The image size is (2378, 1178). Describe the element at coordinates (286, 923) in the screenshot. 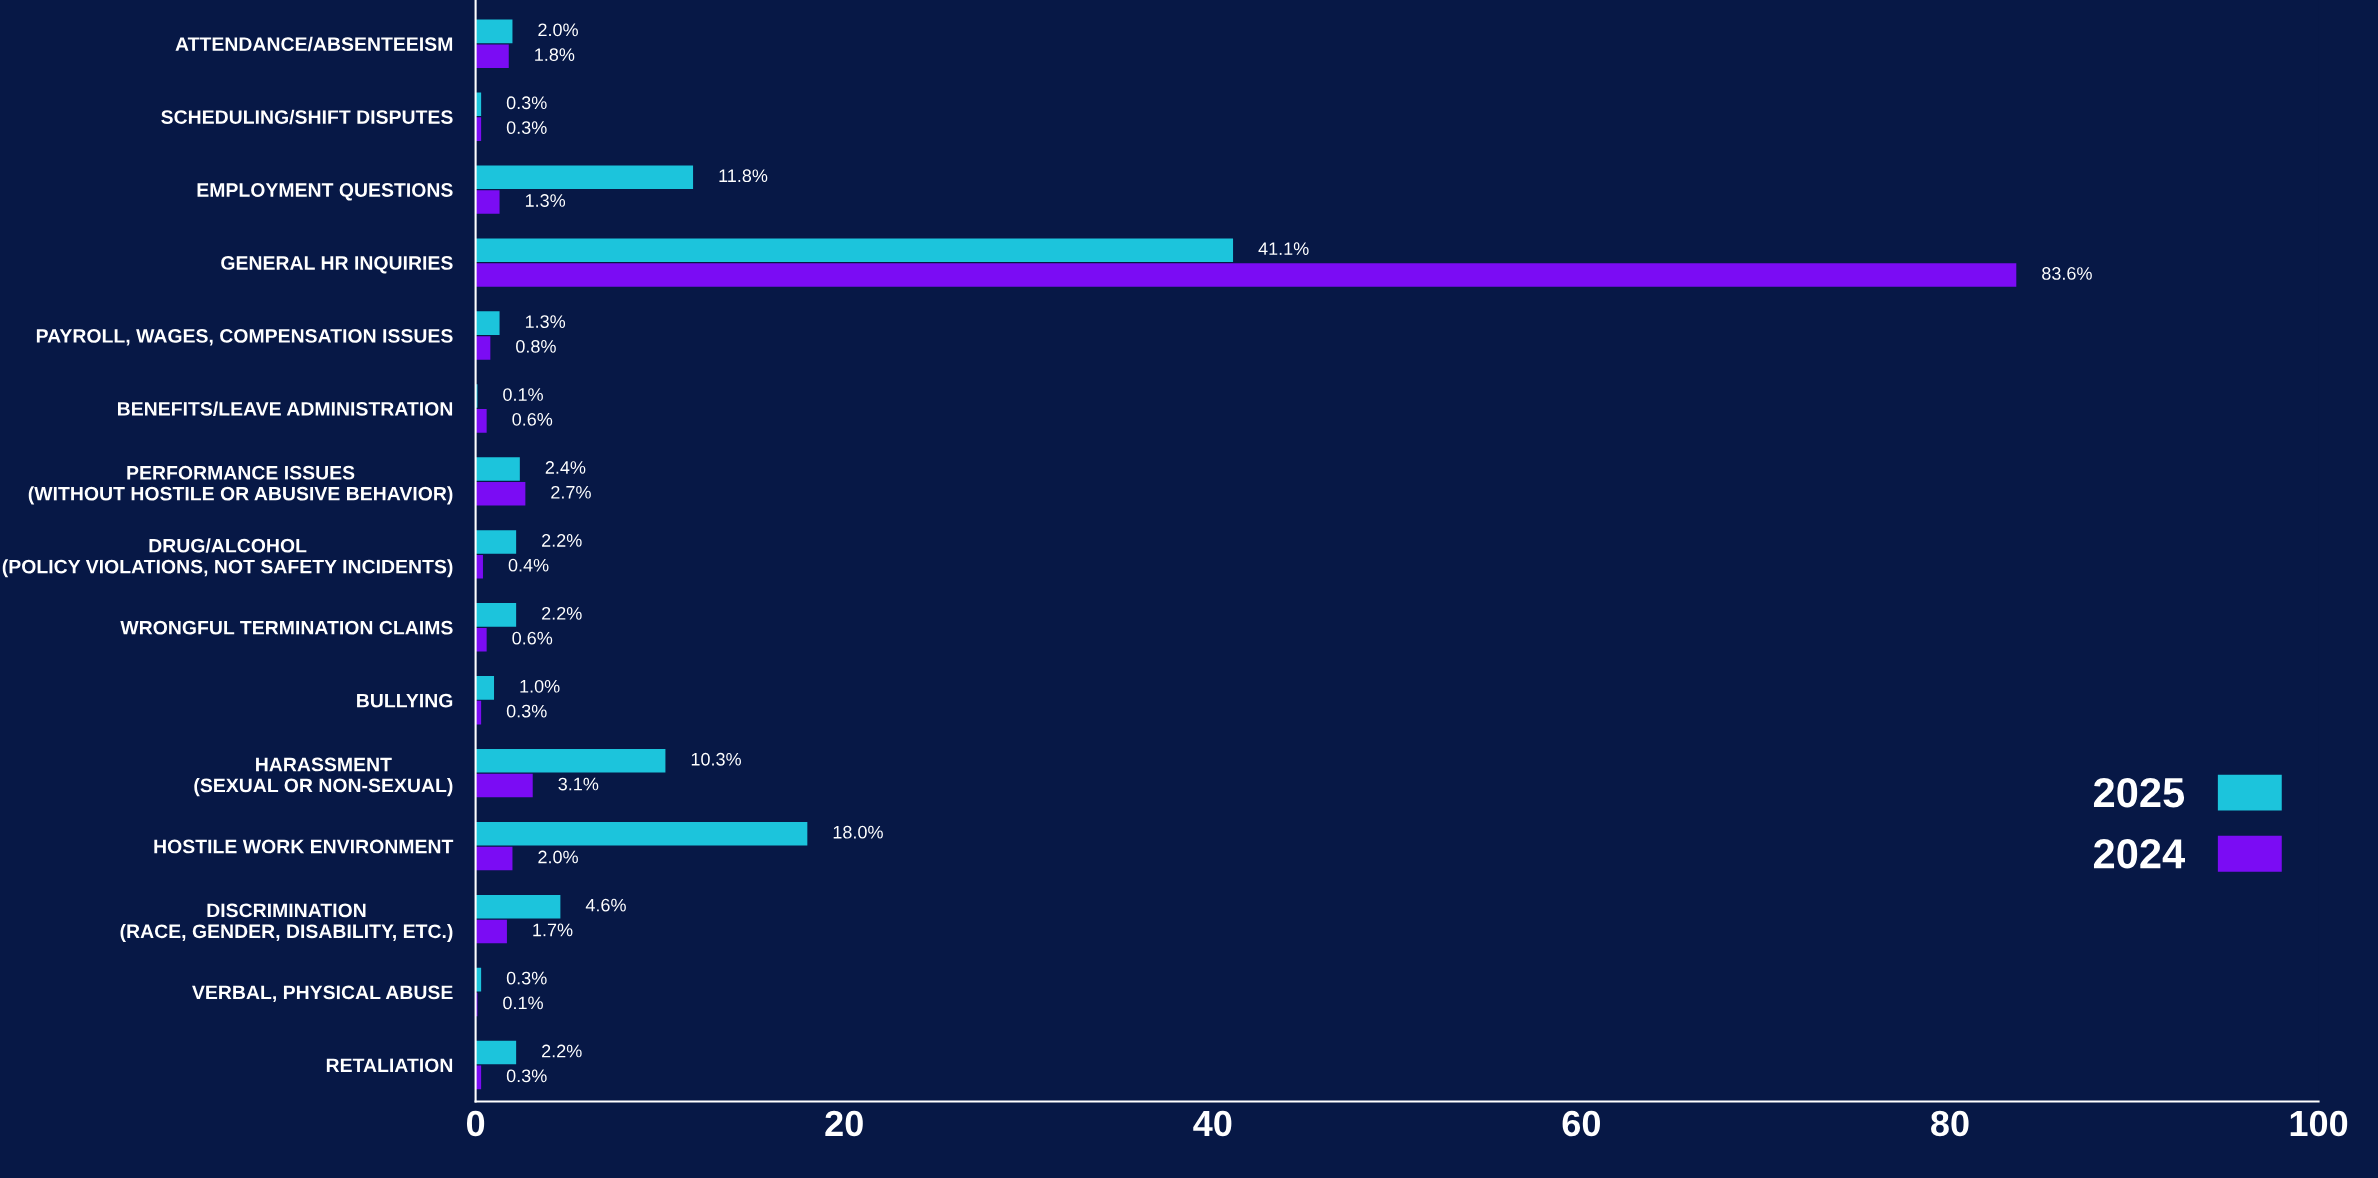

I see `y-tick-label: DISCRIMINATION (RACE, GENDER, DISABILITY, ETC.)` at that location.